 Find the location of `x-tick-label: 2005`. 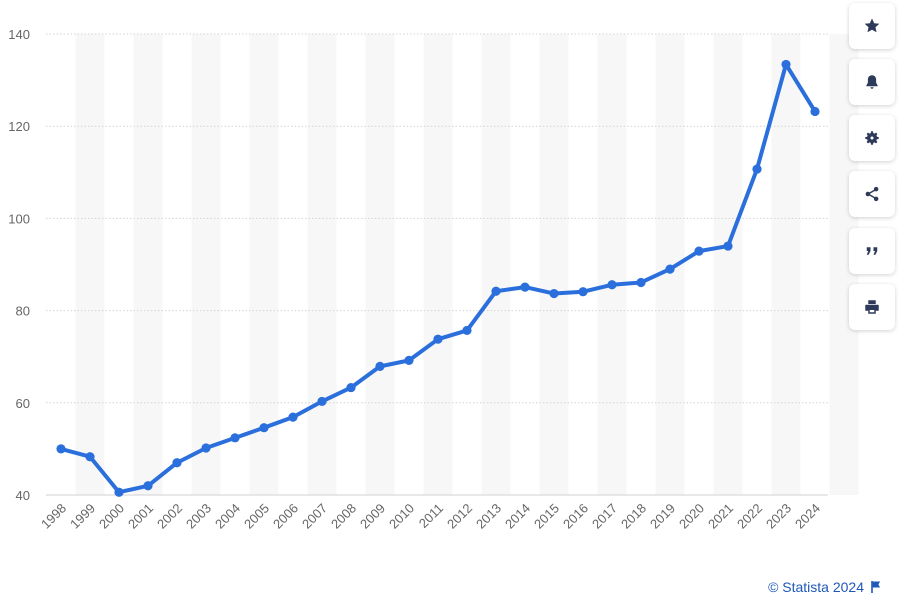

x-tick-label: 2005 is located at coordinates (256, 516).